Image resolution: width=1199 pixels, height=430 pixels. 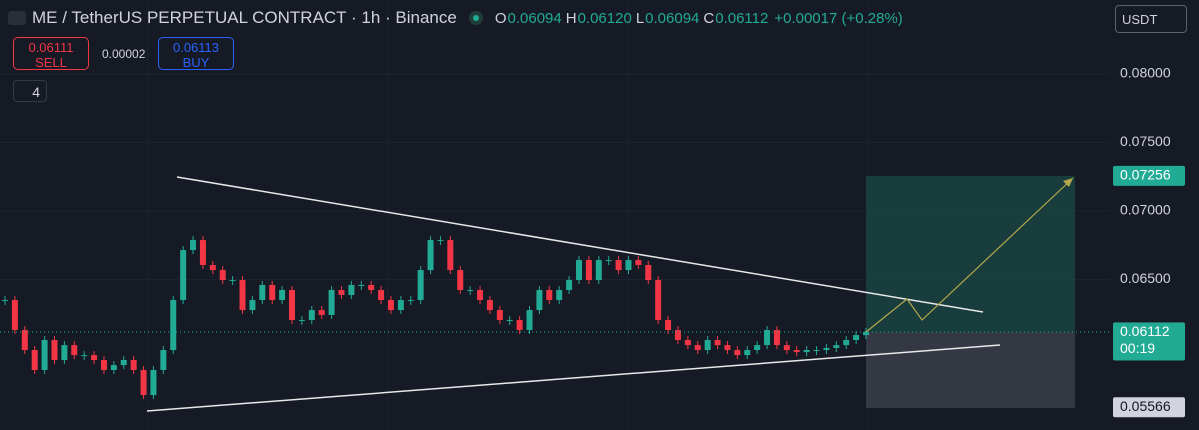 What do you see at coordinates (970, 370) in the screenshot?
I see `loss-zone` at bounding box center [970, 370].